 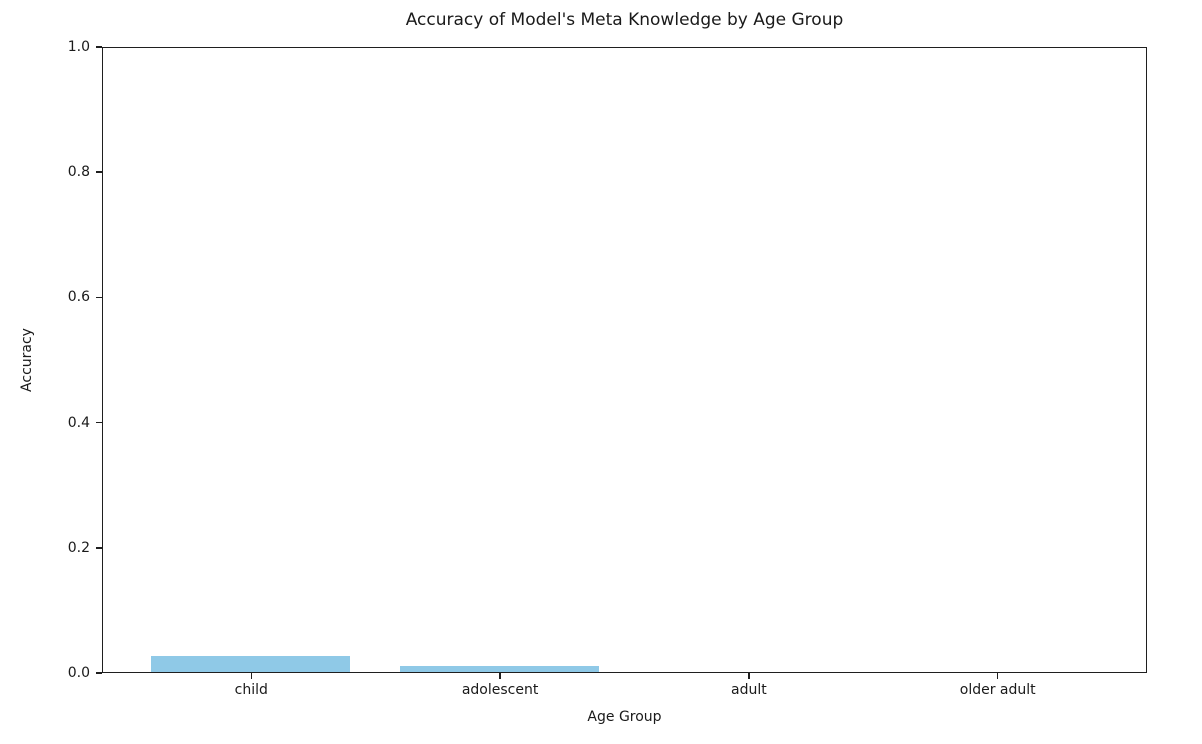 What do you see at coordinates (78, 297) in the screenshot?
I see `y-tick-label-0.6: 0.6` at bounding box center [78, 297].